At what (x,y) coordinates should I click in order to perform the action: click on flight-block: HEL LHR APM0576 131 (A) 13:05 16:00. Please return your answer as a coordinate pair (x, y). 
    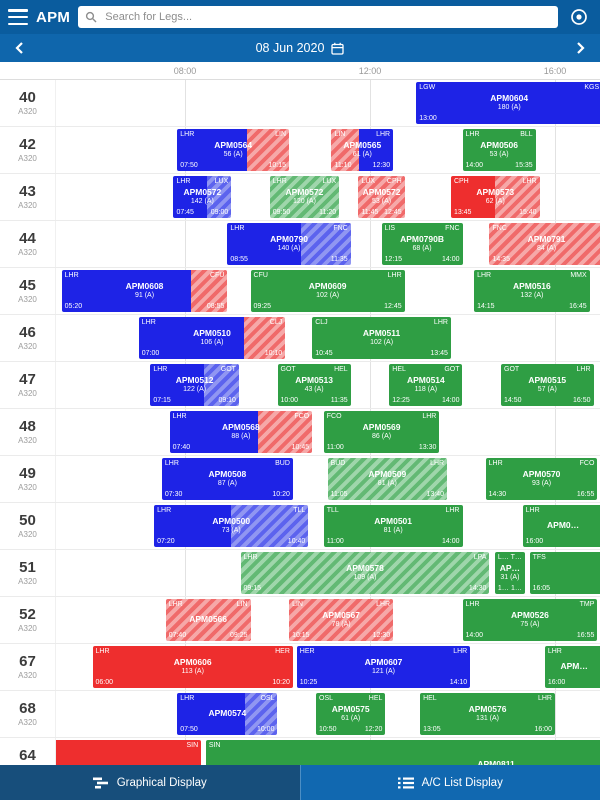
    Looking at the image, I should click on (487, 714).